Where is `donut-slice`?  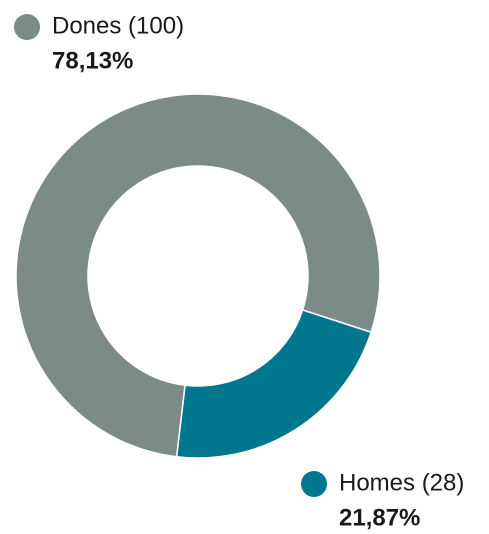
donut-slice is located at coordinates (274, 384).